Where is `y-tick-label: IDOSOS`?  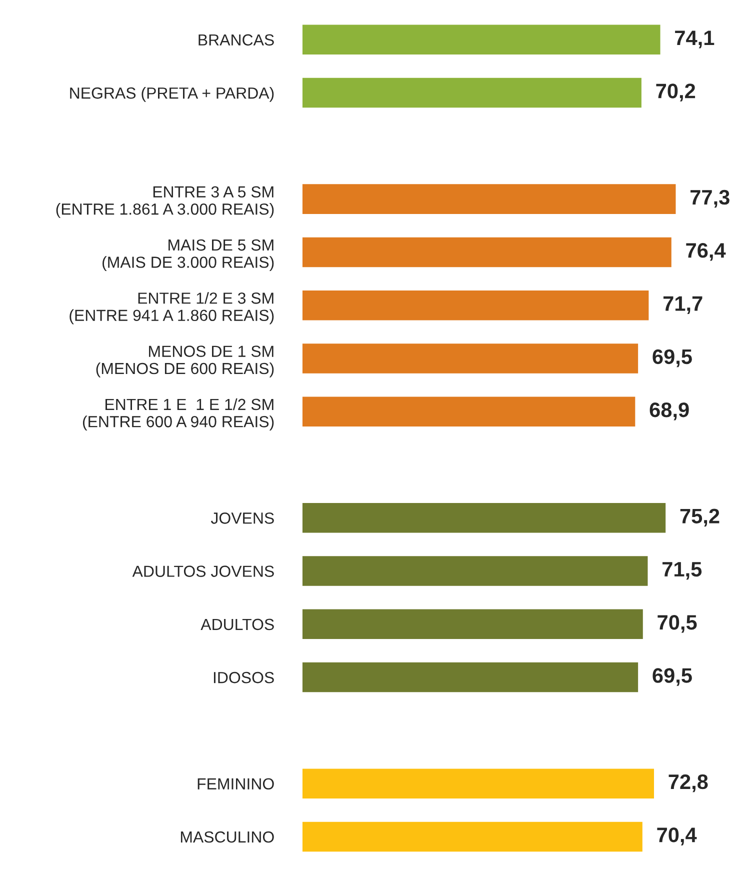 y-tick-label: IDOSOS is located at coordinates (244, 678).